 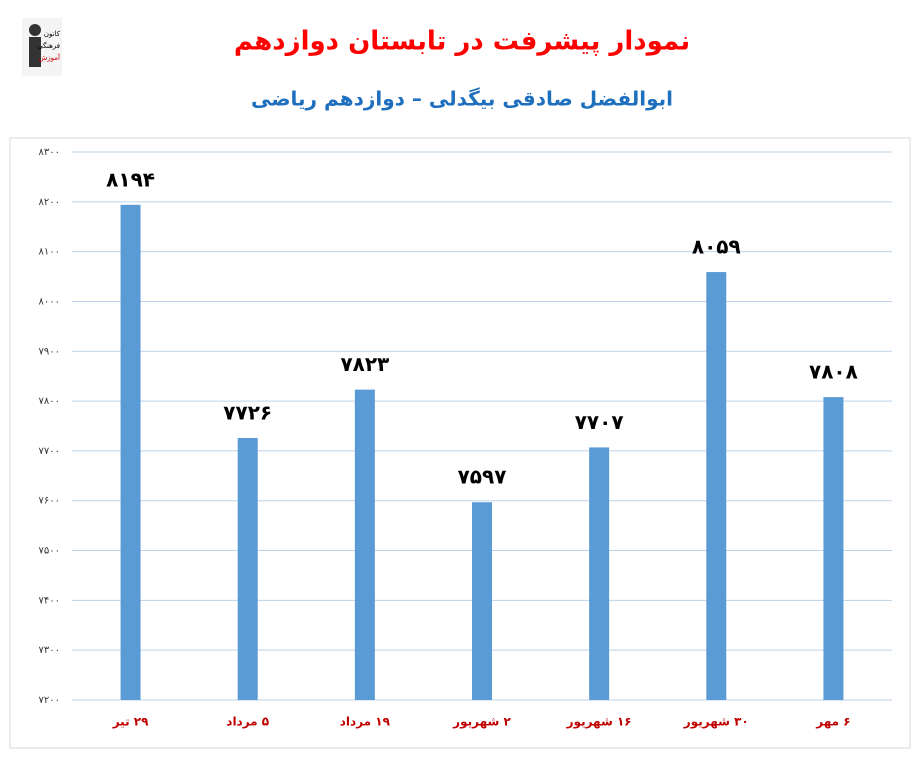 What do you see at coordinates (49, 202) in the screenshot?
I see `y-tick-label: ۸۲۰۰` at bounding box center [49, 202].